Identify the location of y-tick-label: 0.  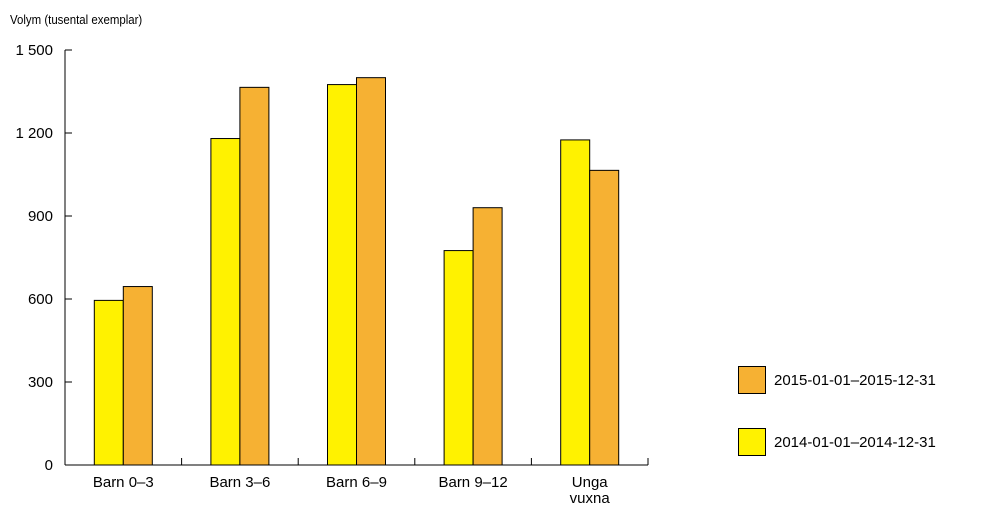
(49, 465).